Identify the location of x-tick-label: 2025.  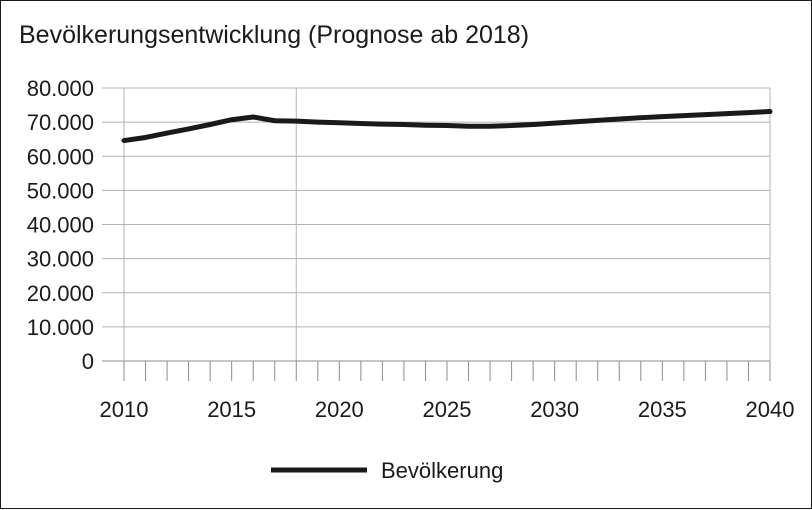
(447, 409).